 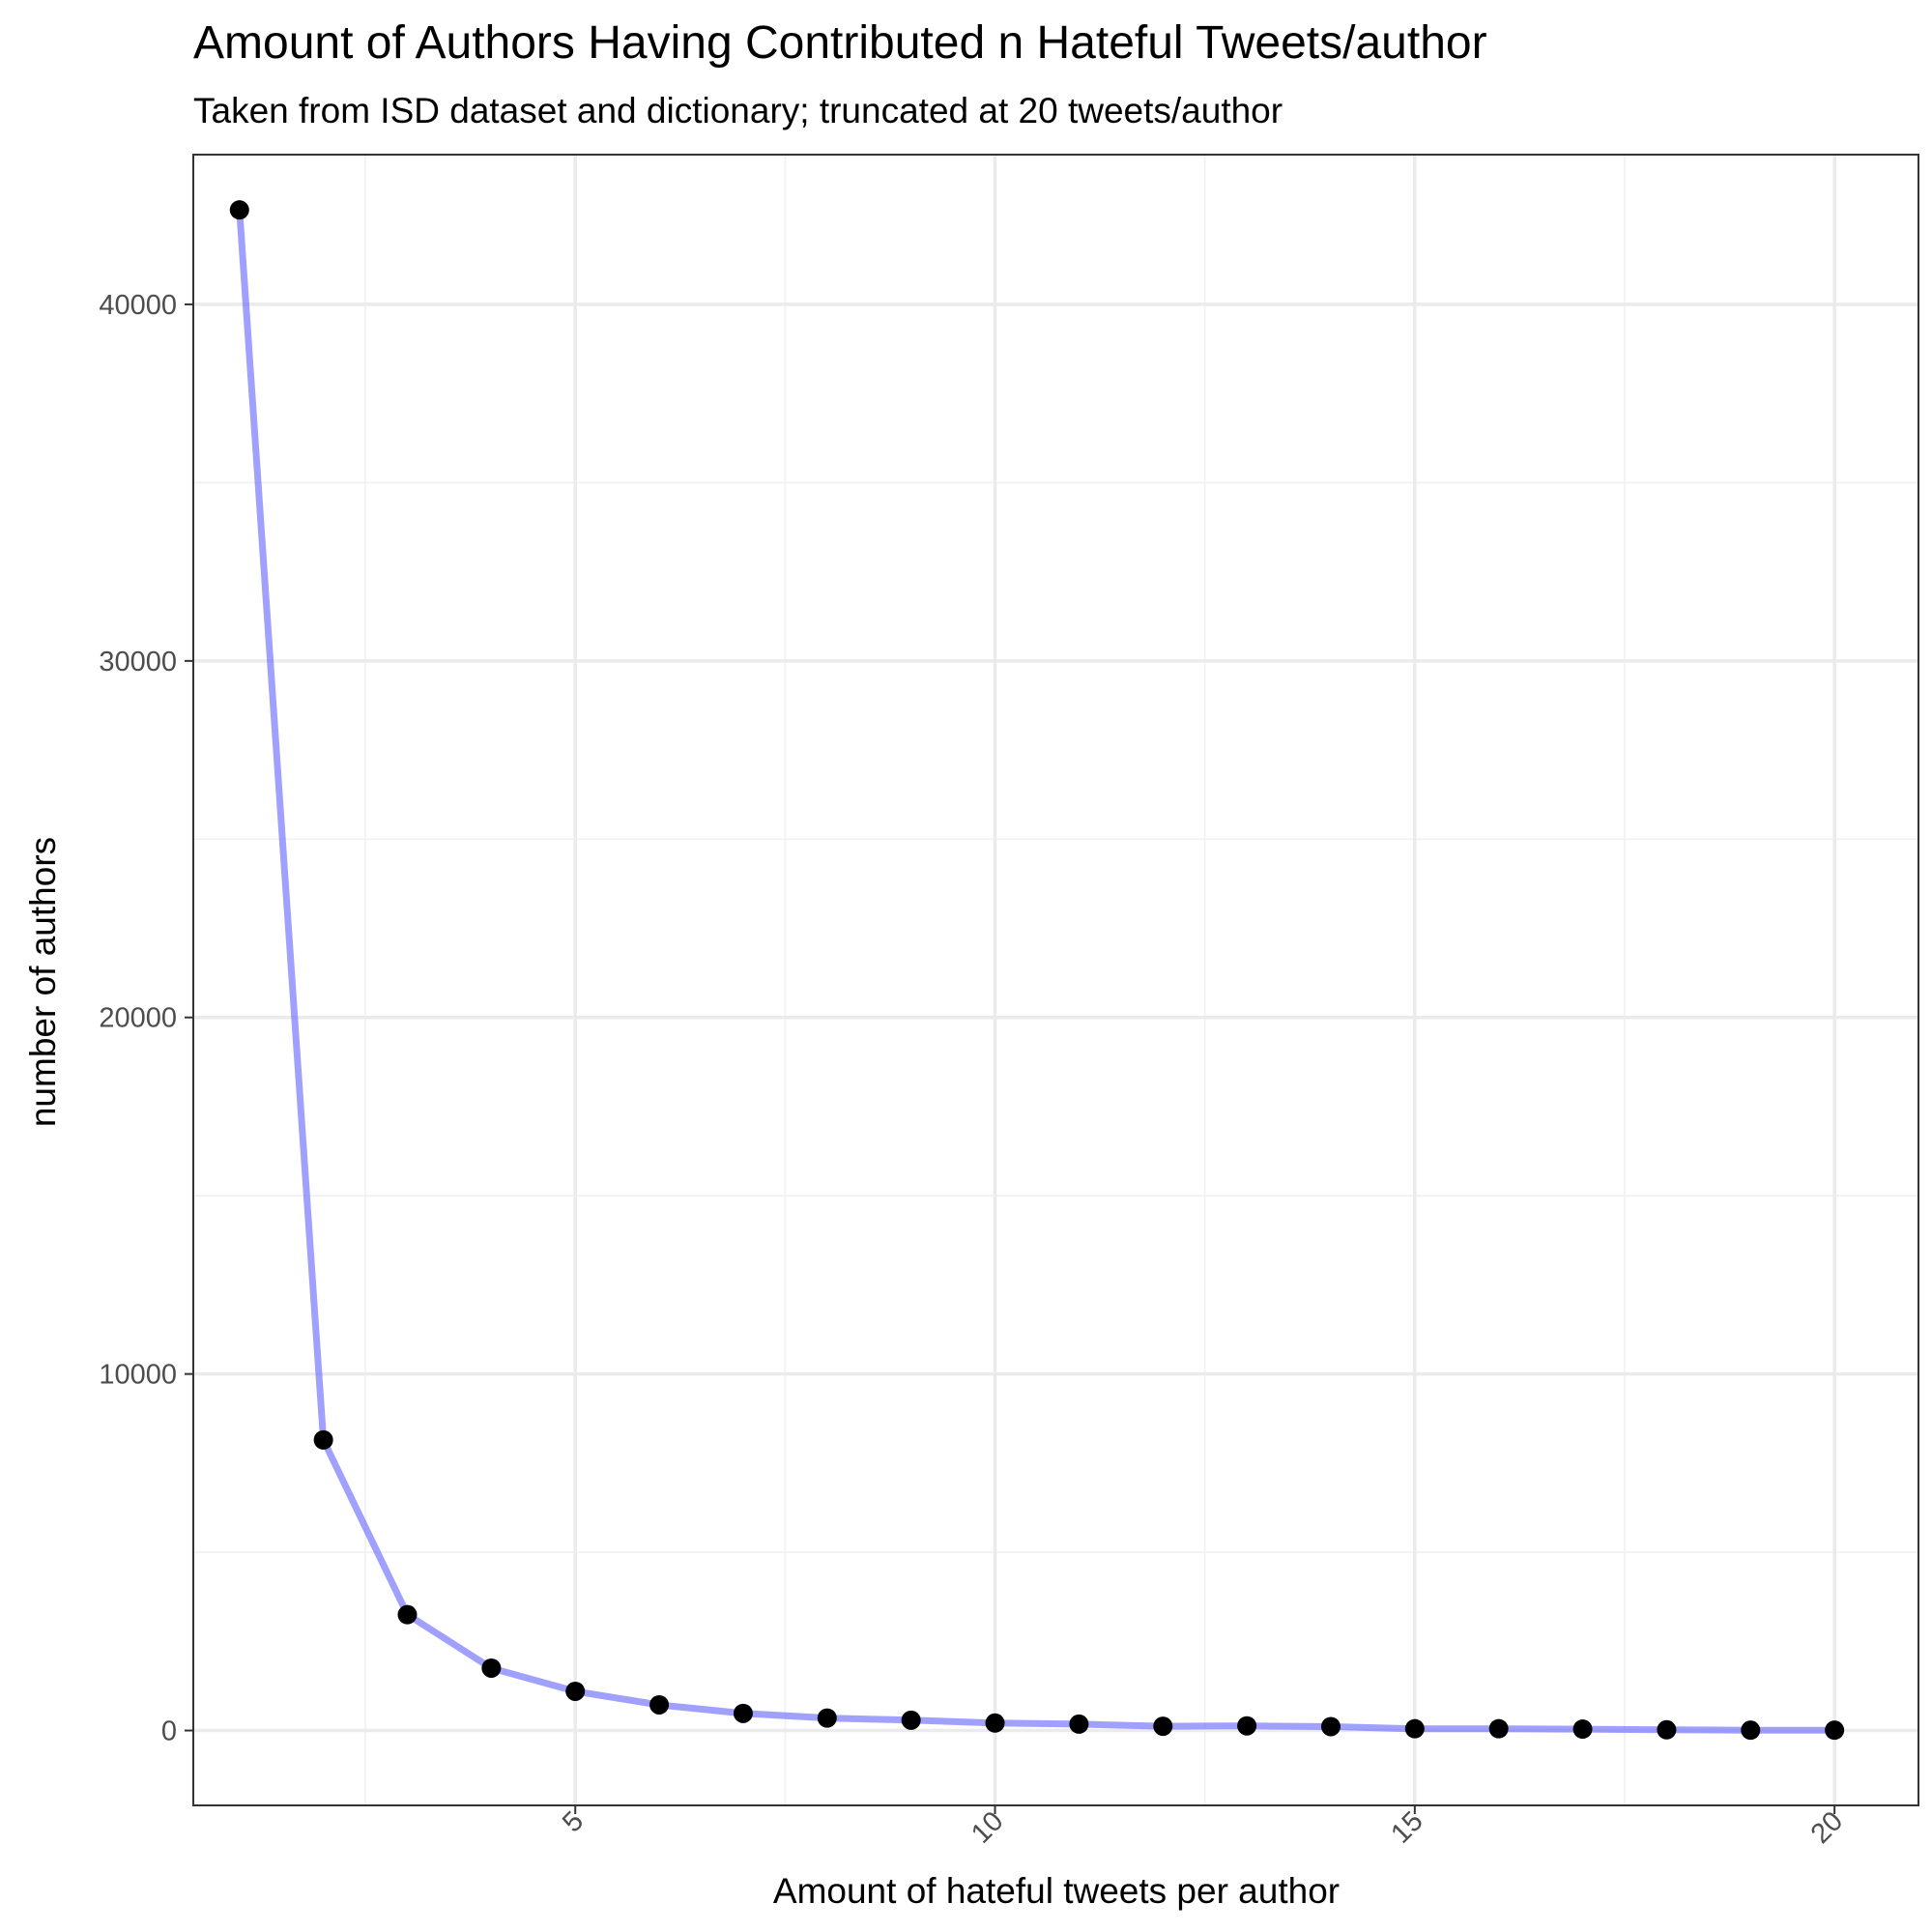 I want to click on y-tick-label: 30000, so click(x=138, y=662).